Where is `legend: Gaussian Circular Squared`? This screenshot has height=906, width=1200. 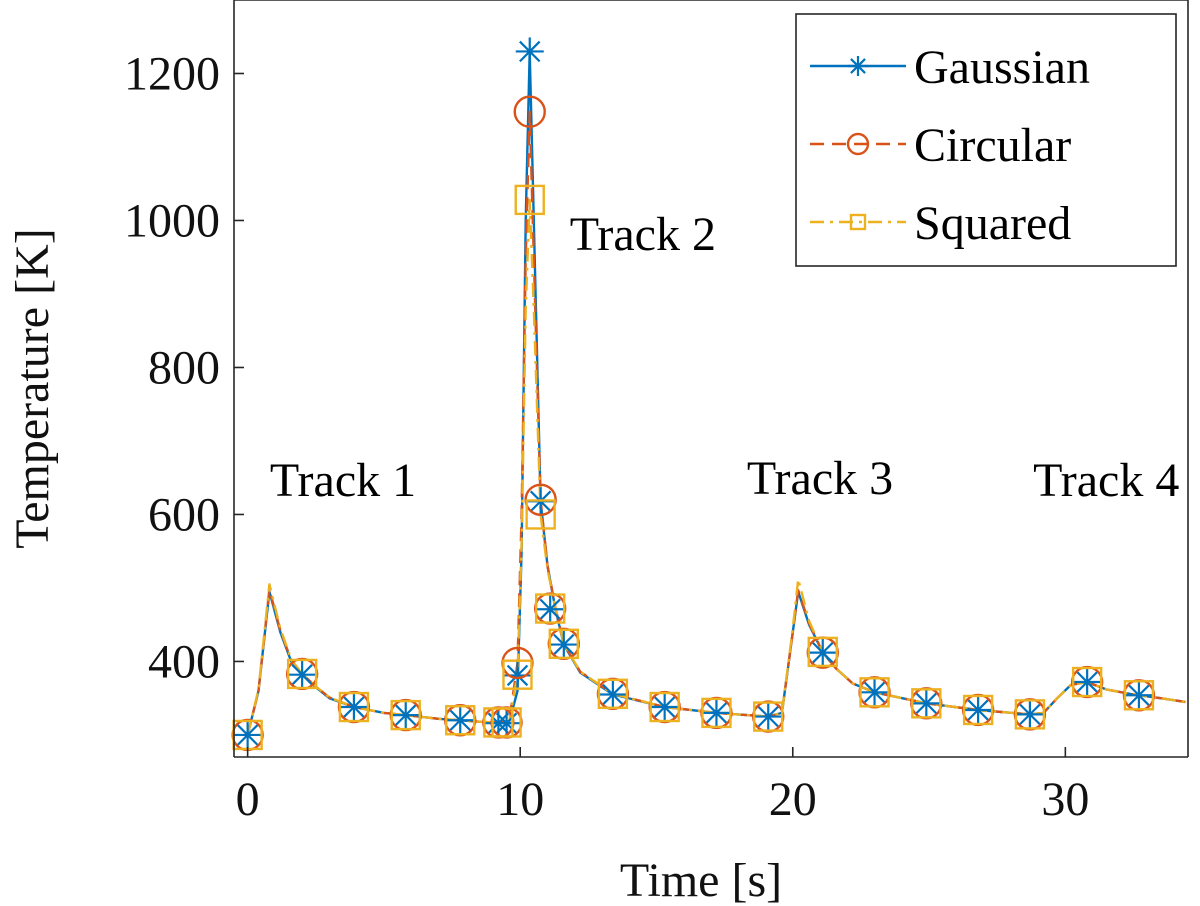
legend: Gaussian Circular Squared is located at coordinates (986, 140).